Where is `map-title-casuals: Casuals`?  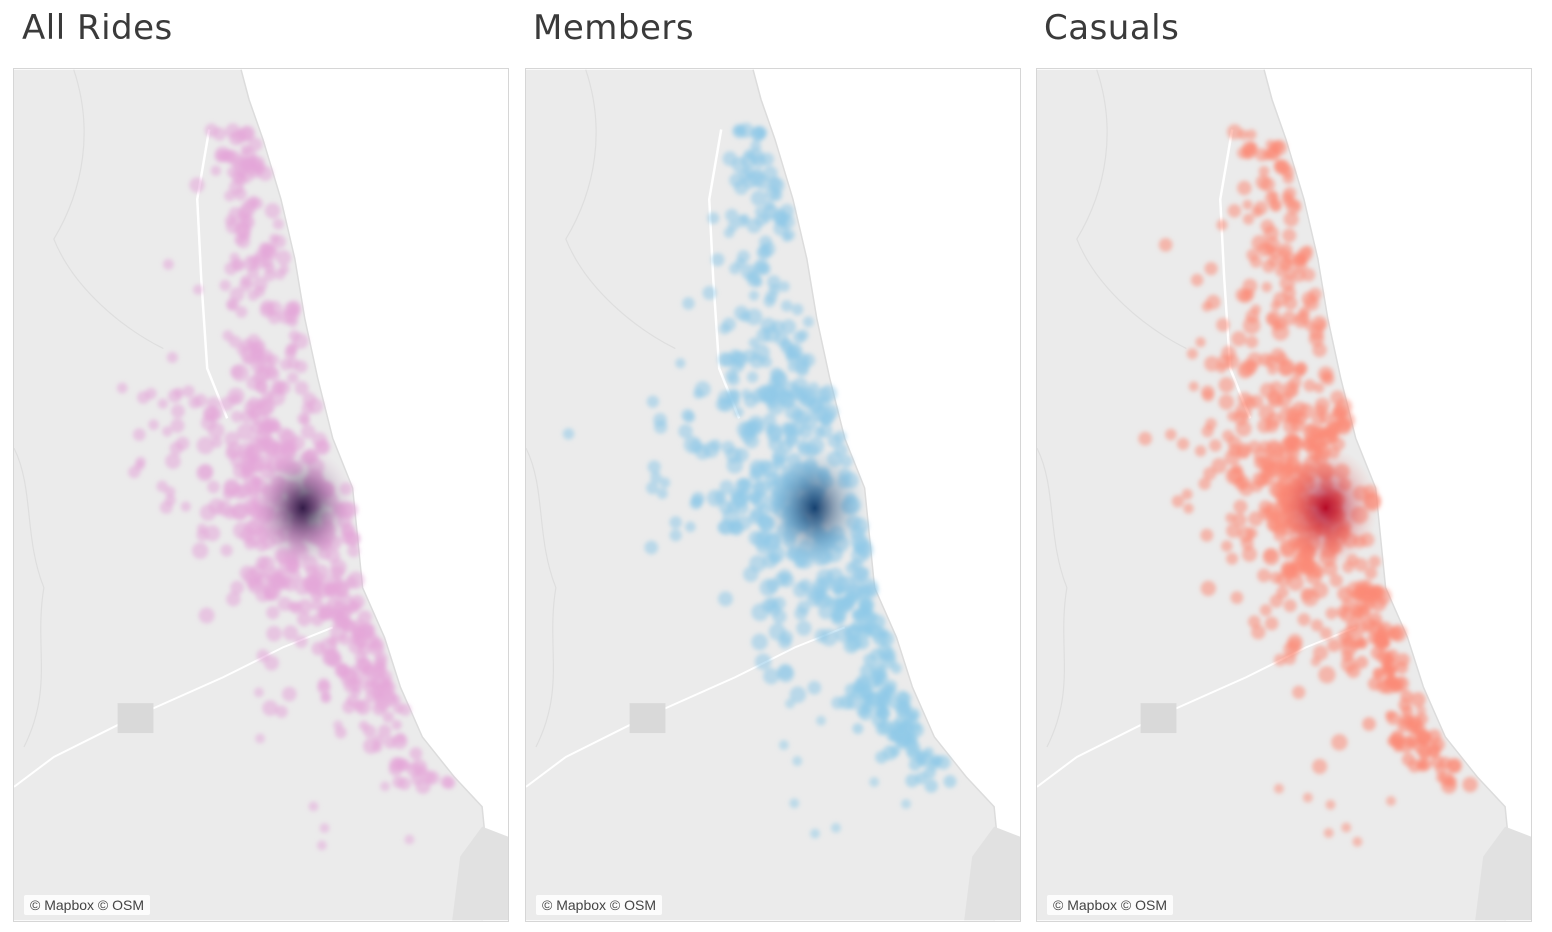 map-title-casuals: Casuals is located at coordinates (1112, 28).